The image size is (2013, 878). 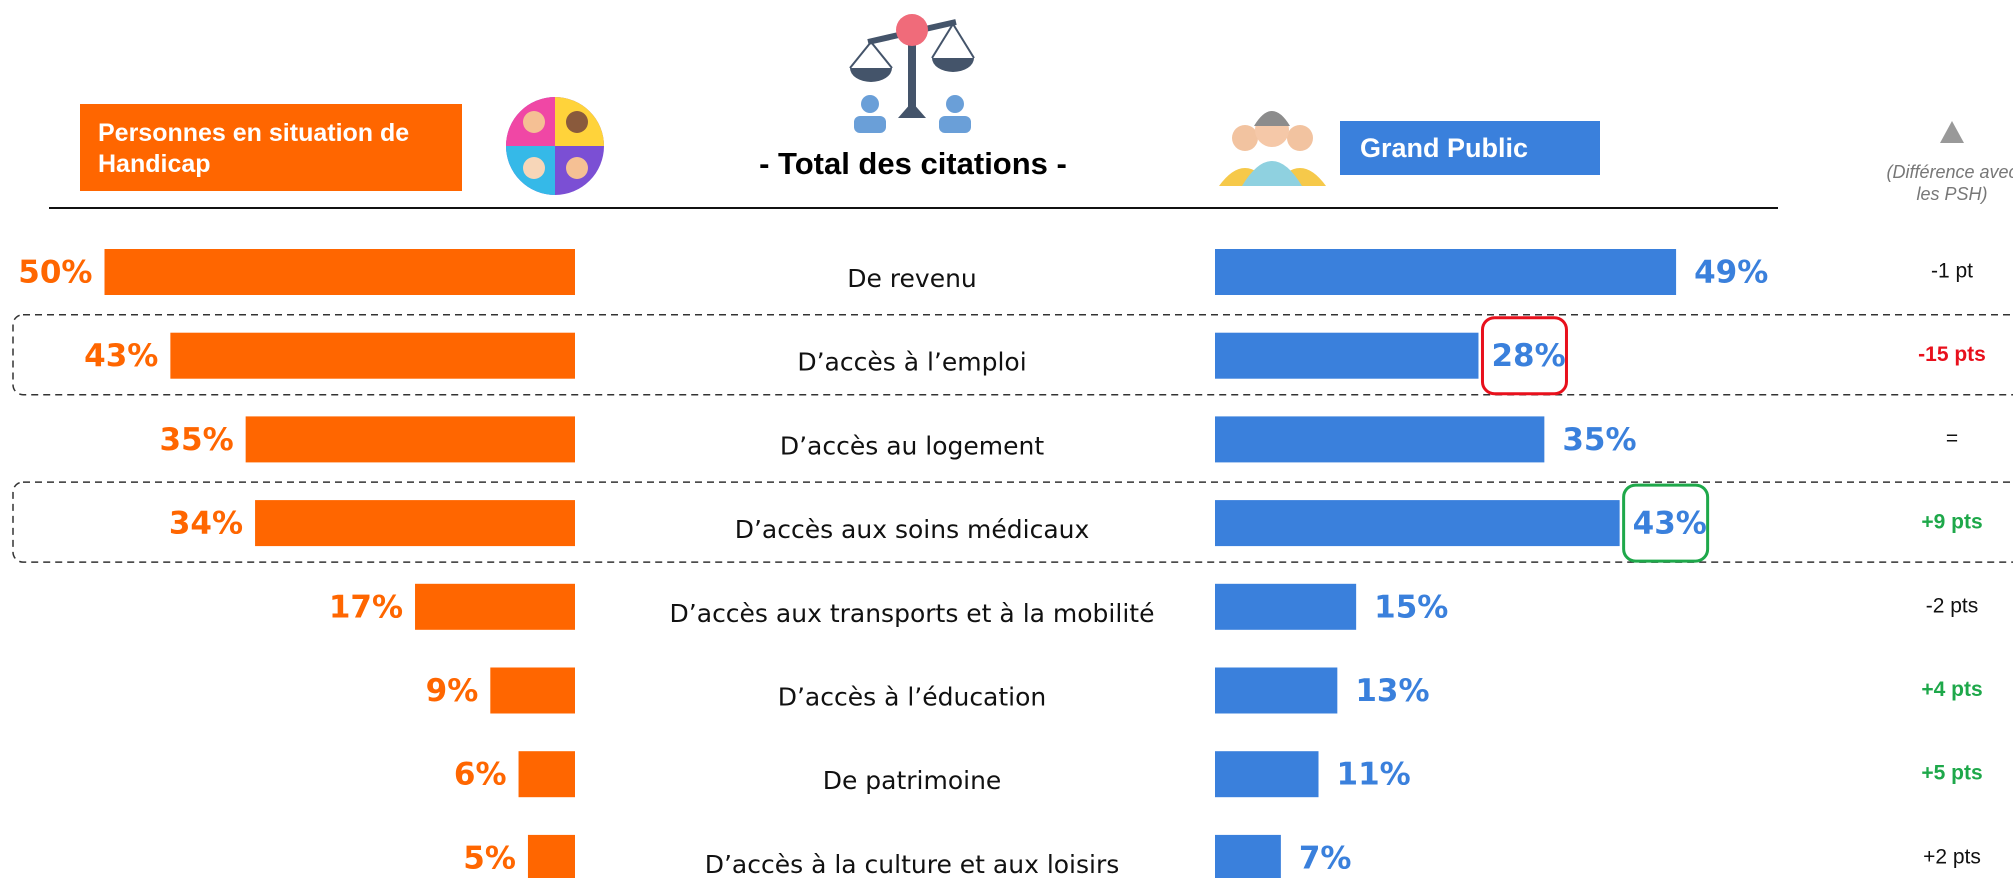 I want to click on group-icon, so click(x=1272, y=148).